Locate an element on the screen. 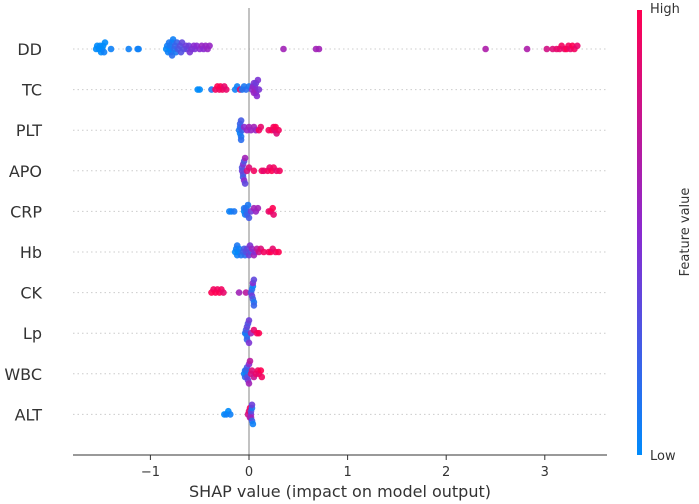 This screenshot has height=504, width=699. feature-label-alt: ALT is located at coordinates (29, 414).